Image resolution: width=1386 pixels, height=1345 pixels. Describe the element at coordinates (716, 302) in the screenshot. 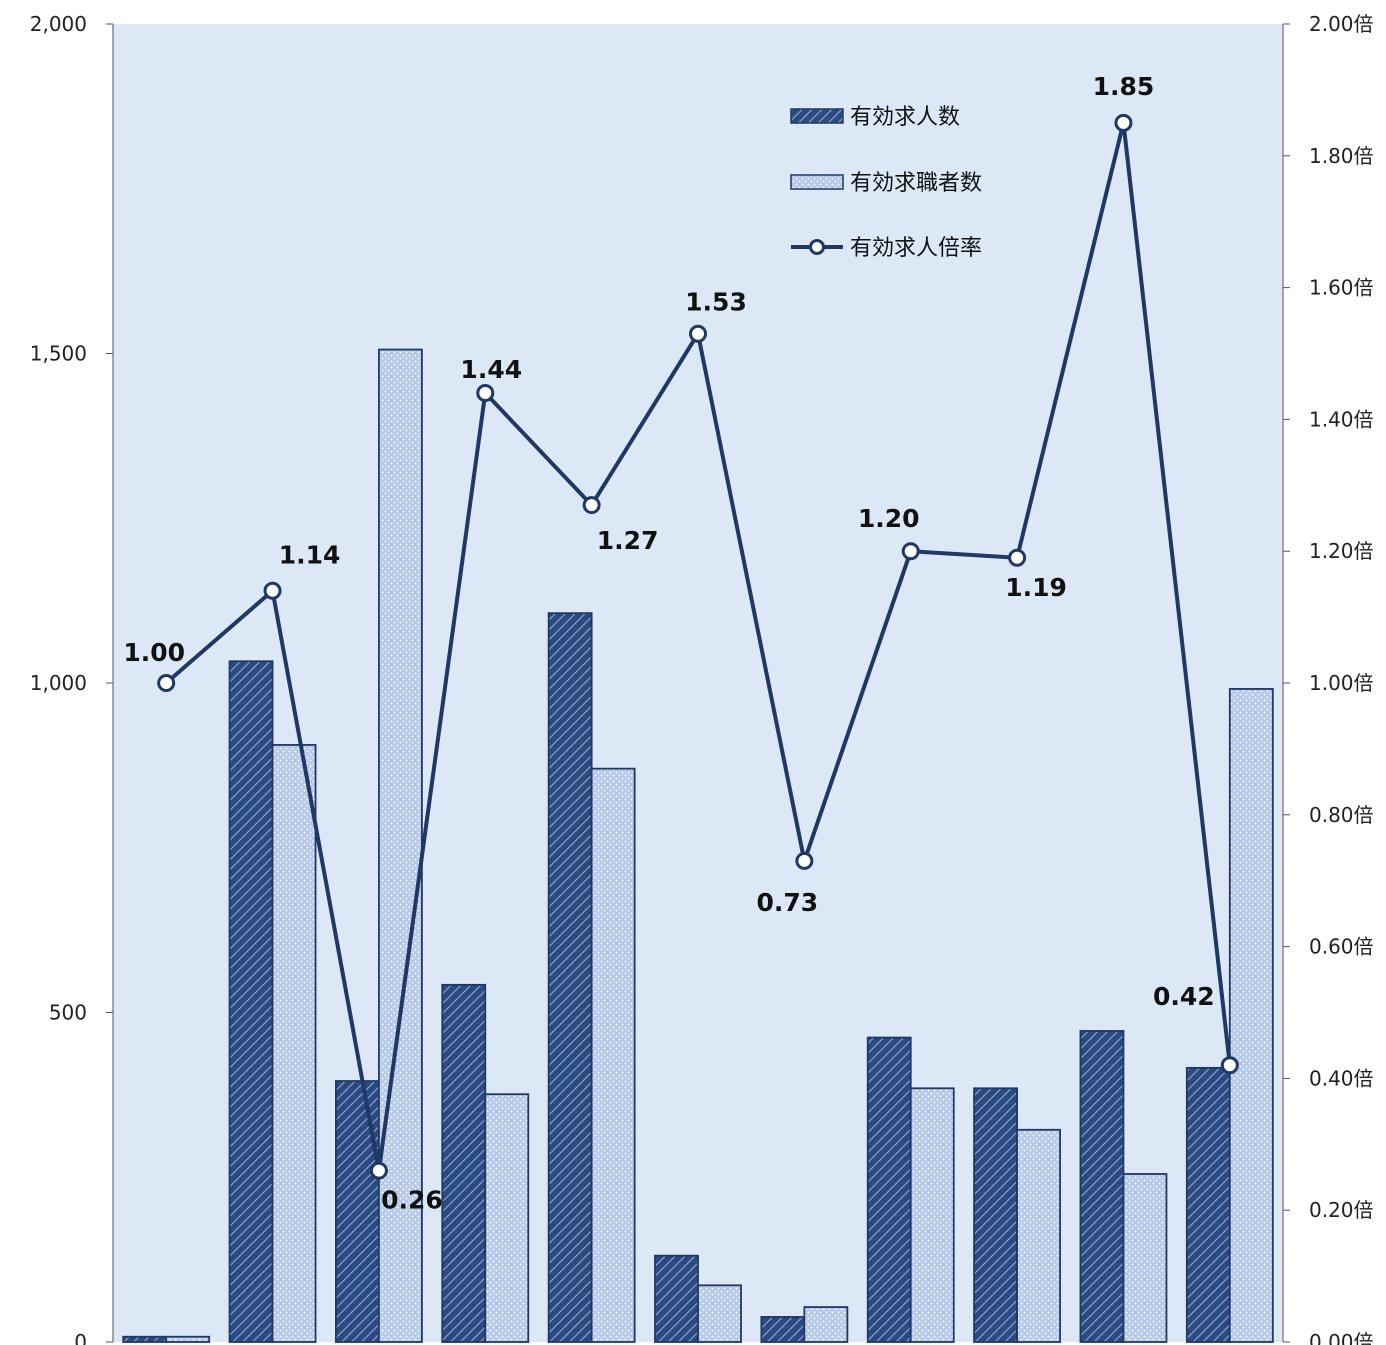

I see `ratio-data-label: 1.53` at that location.